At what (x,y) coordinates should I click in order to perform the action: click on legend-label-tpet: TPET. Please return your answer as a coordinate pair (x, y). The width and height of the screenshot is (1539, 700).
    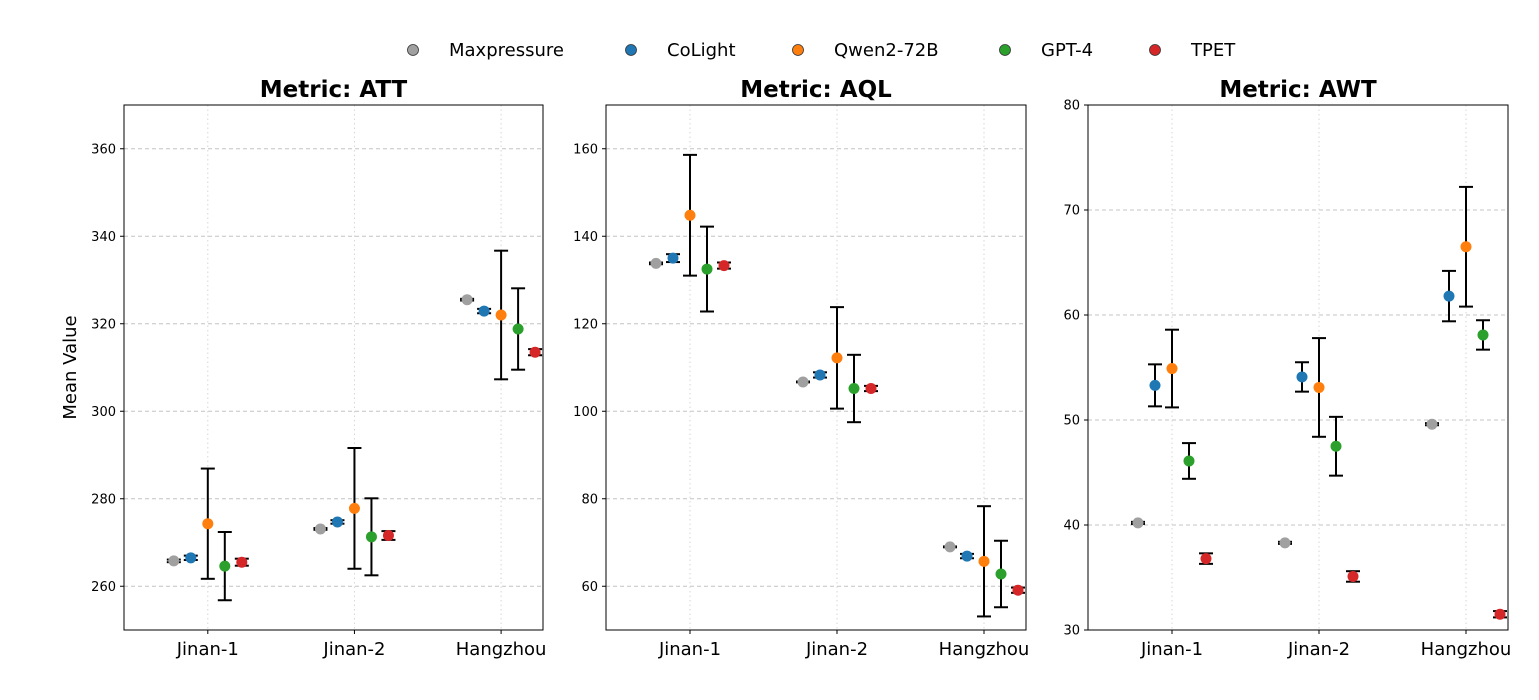
    Looking at the image, I should click on (1213, 50).